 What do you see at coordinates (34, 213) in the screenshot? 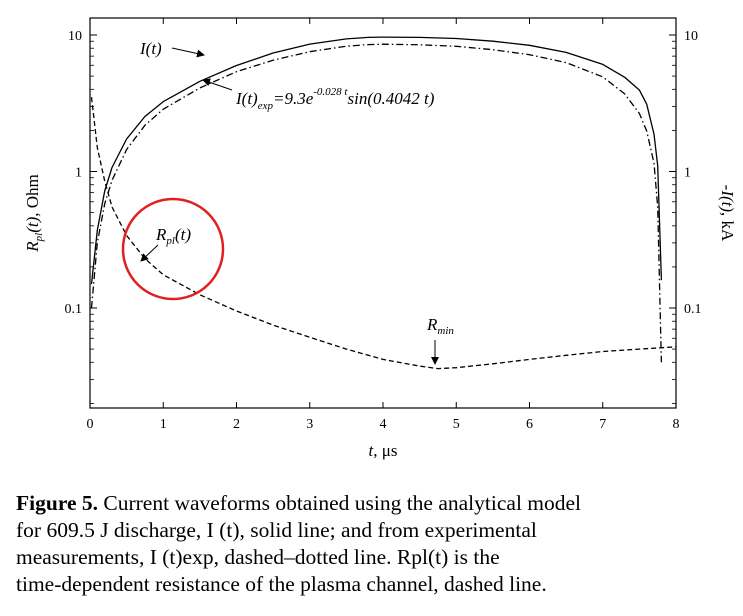
I see `y-axis-left-label: Rpl(t), Ohm` at bounding box center [34, 213].